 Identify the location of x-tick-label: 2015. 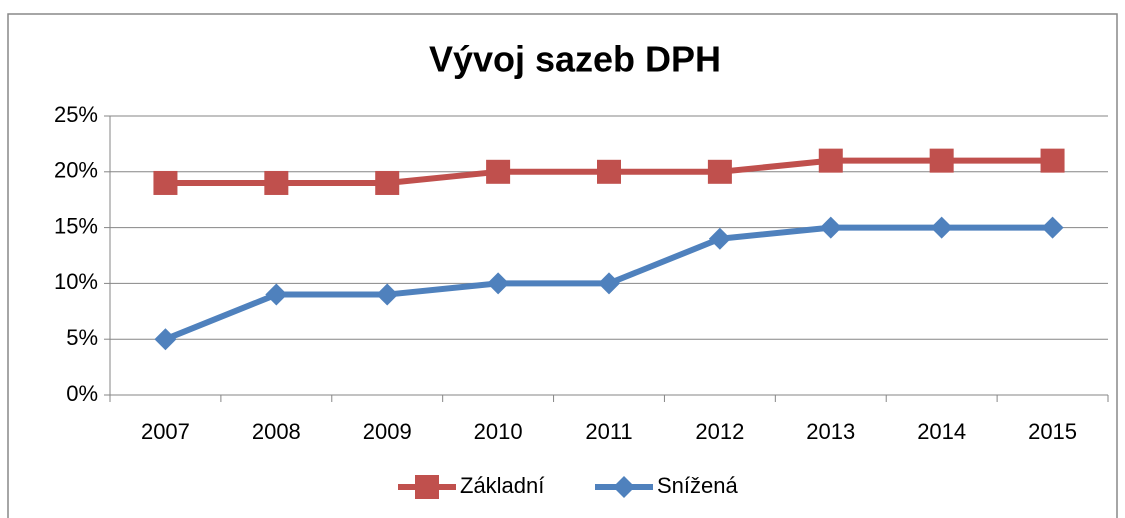
(1052, 431).